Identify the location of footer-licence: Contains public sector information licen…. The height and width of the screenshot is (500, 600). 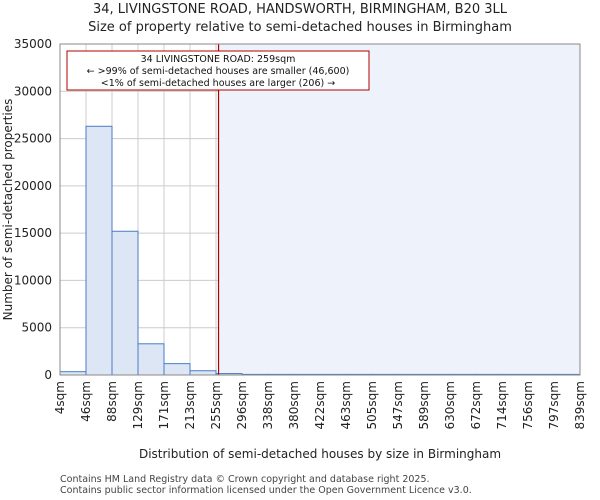
(266, 490).